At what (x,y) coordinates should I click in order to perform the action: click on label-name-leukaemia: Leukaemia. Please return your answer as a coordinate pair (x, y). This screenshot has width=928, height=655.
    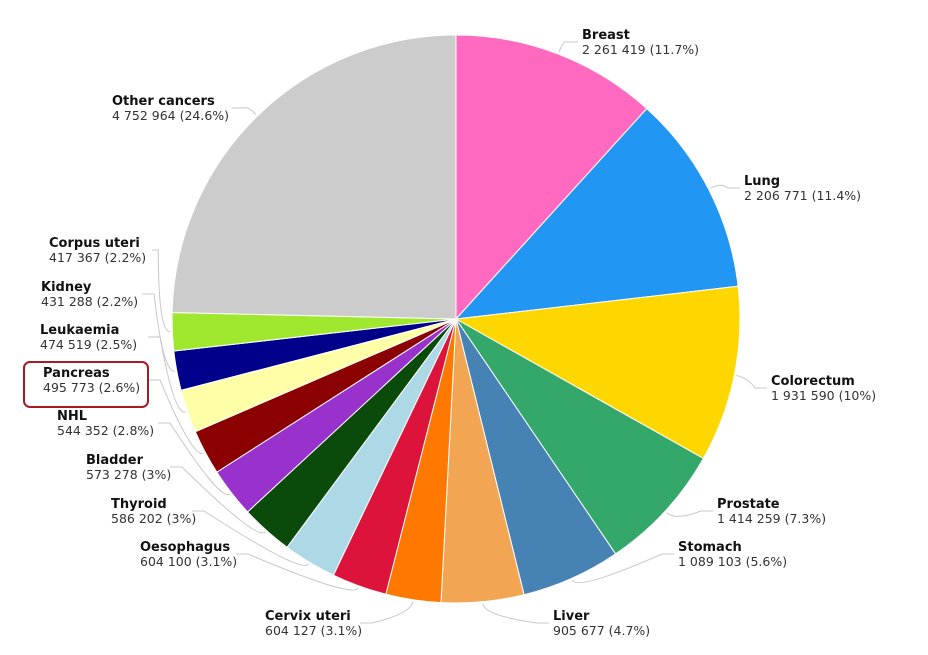
    Looking at the image, I should click on (79, 330).